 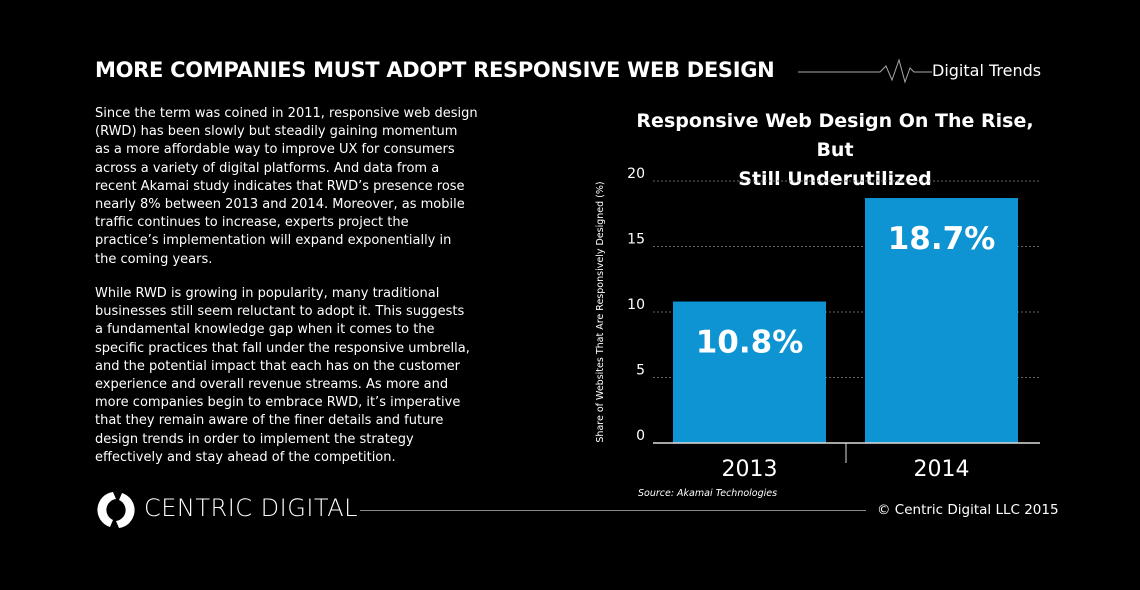 What do you see at coordinates (750, 469) in the screenshot?
I see `x-tick-label: 2013` at bounding box center [750, 469].